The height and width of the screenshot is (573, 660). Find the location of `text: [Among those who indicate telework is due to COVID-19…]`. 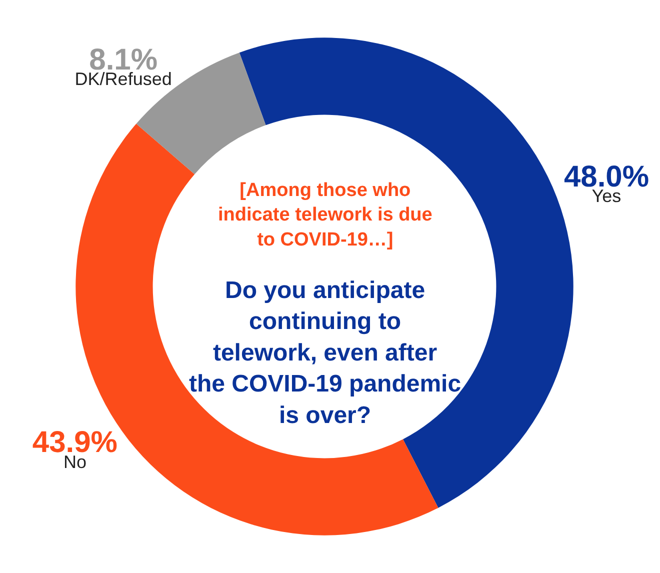

text: [Among those who indicate telework is due to COVID-19…] is located at coordinates (325, 215).